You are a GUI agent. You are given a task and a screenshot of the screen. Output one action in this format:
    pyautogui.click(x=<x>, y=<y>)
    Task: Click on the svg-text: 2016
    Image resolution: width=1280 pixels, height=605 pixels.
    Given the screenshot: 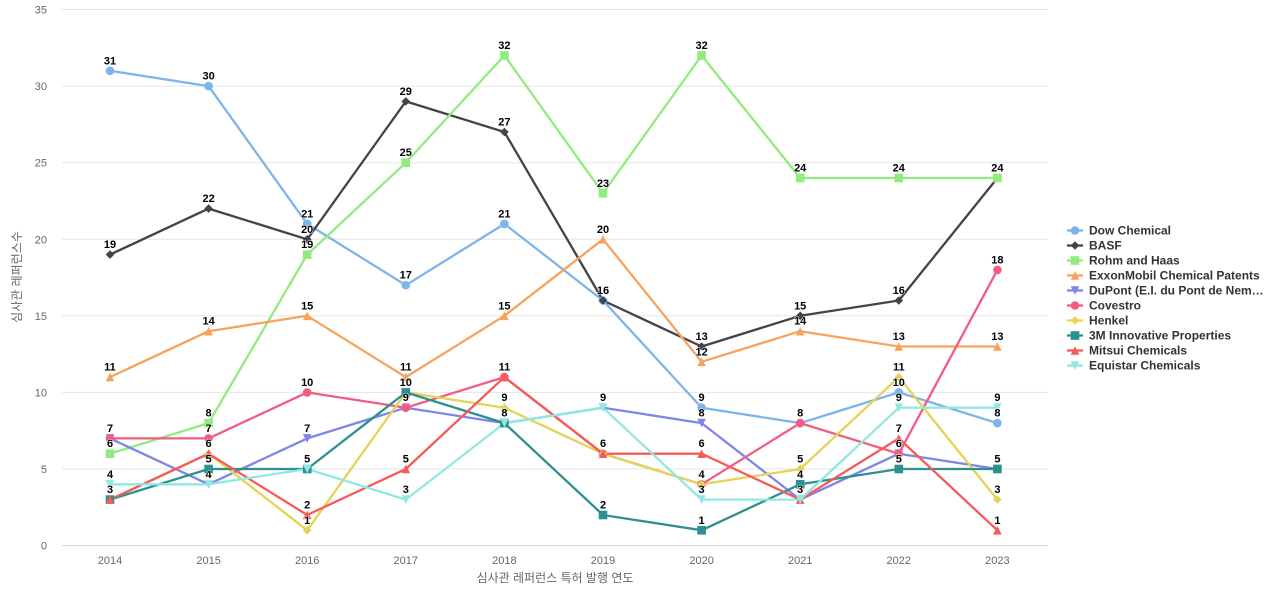 What is the action you would take?
    pyautogui.click(x=307, y=561)
    